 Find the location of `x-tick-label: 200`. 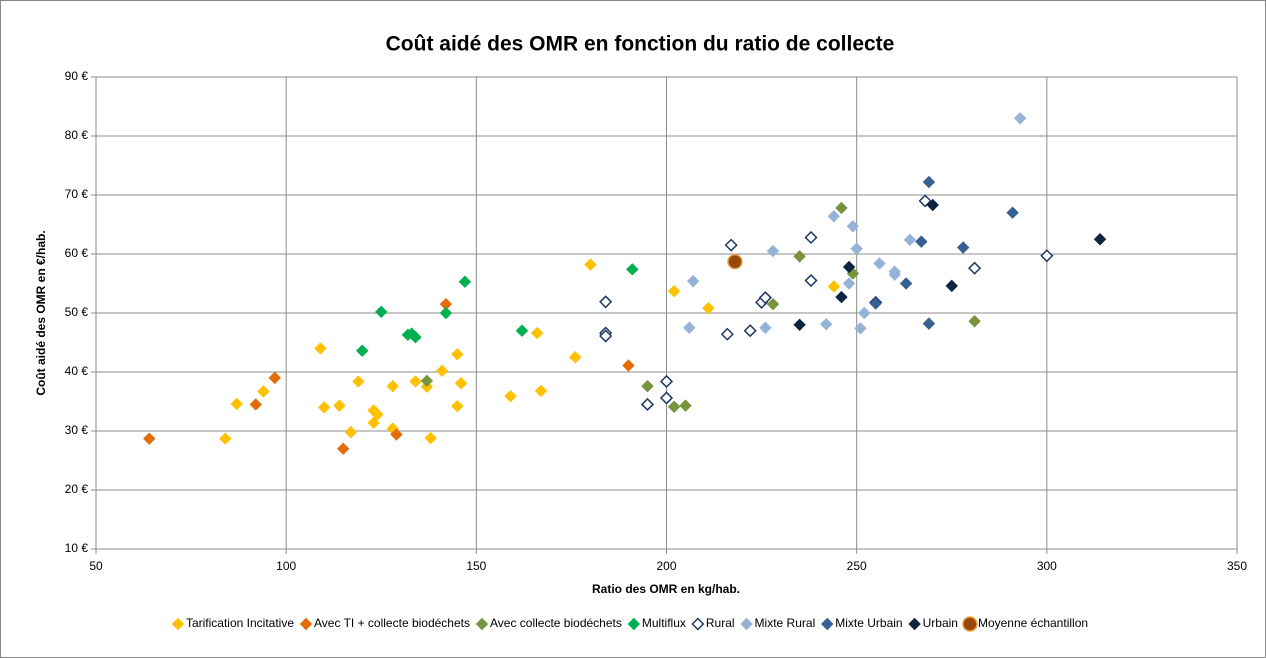

x-tick-label: 200 is located at coordinates (666, 566).